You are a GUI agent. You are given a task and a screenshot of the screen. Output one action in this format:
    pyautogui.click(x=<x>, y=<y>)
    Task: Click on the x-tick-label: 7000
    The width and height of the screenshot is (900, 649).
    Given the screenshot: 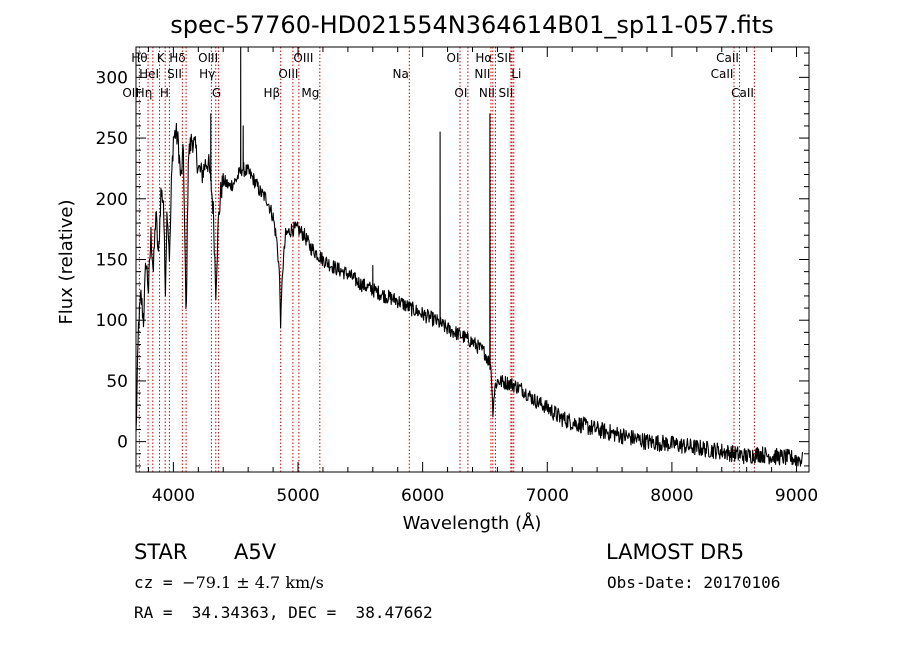 What is the action you would take?
    pyautogui.click(x=547, y=496)
    